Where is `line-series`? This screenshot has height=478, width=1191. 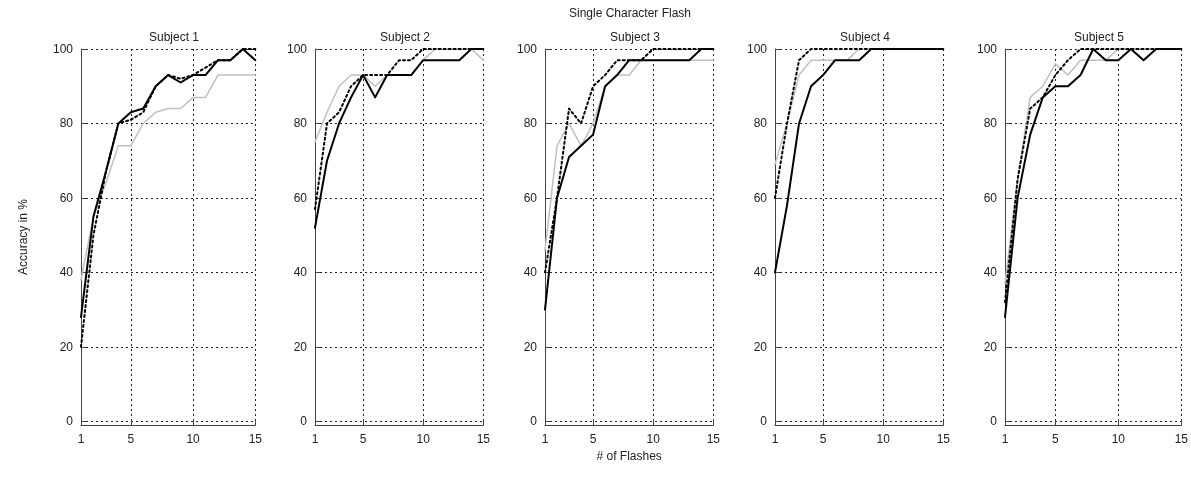
line-series is located at coordinates (168, 177).